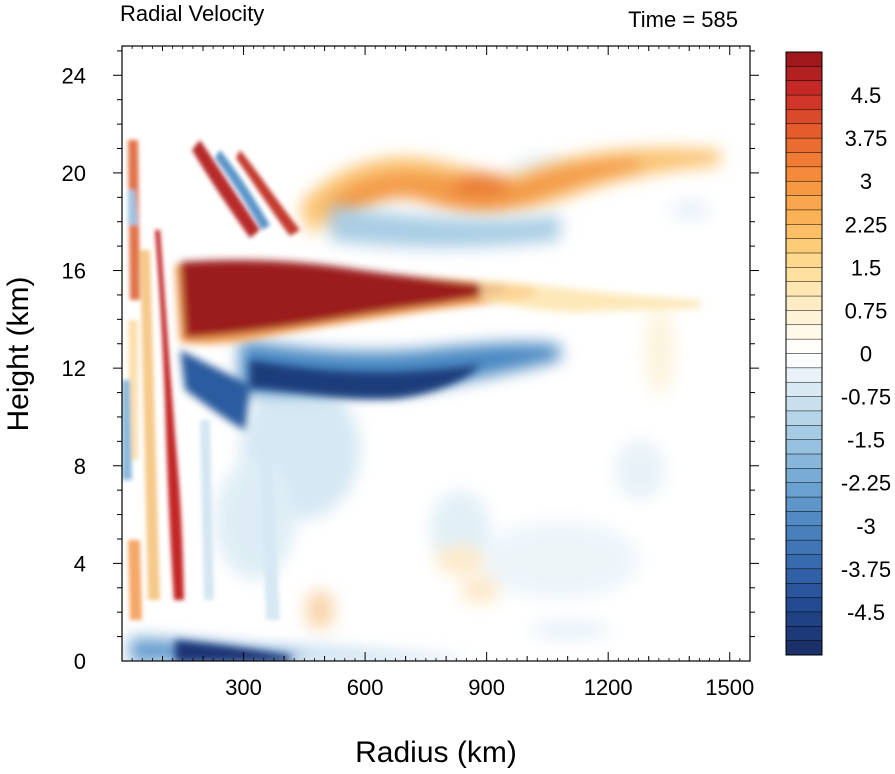 The width and height of the screenshot is (895, 774). I want to click on colorbar-tick-label: -3, so click(866, 526).